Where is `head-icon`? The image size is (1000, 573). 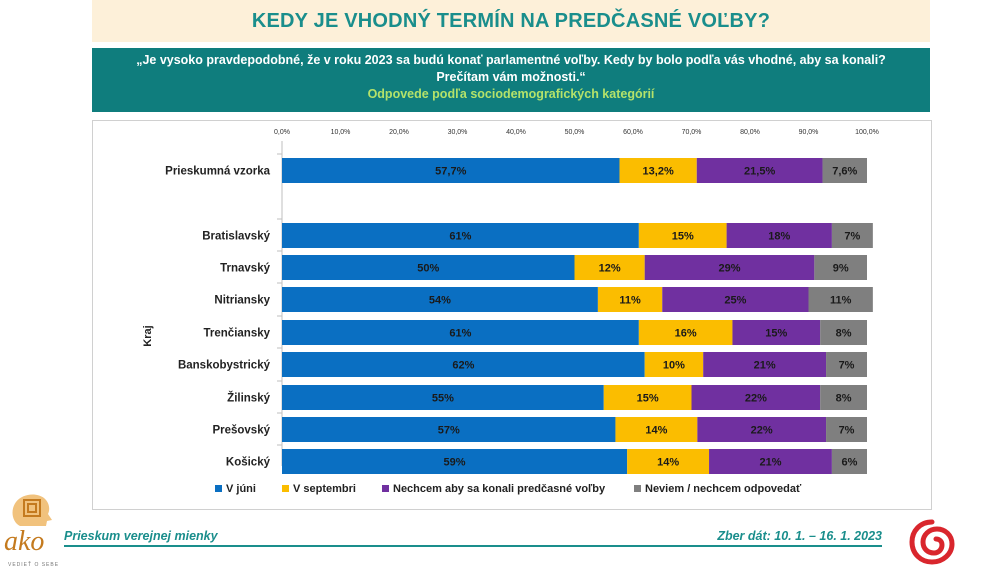
head-icon is located at coordinates (32, 510).